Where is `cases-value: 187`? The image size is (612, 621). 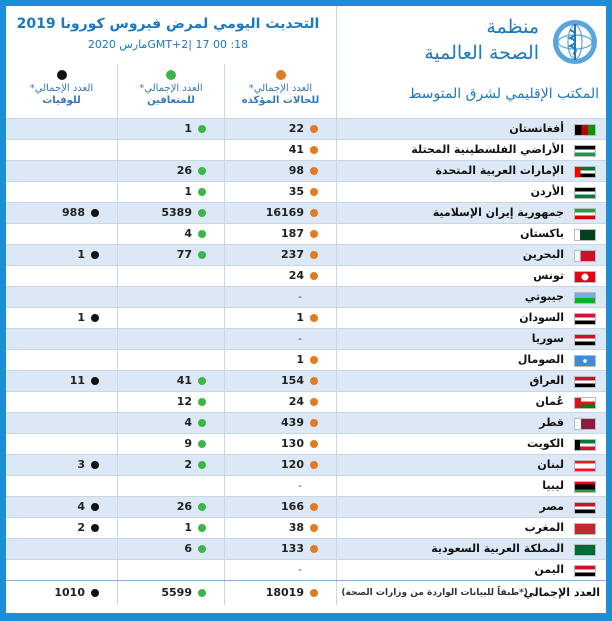 cases-value: 187 is located at coordinates (292, 233).